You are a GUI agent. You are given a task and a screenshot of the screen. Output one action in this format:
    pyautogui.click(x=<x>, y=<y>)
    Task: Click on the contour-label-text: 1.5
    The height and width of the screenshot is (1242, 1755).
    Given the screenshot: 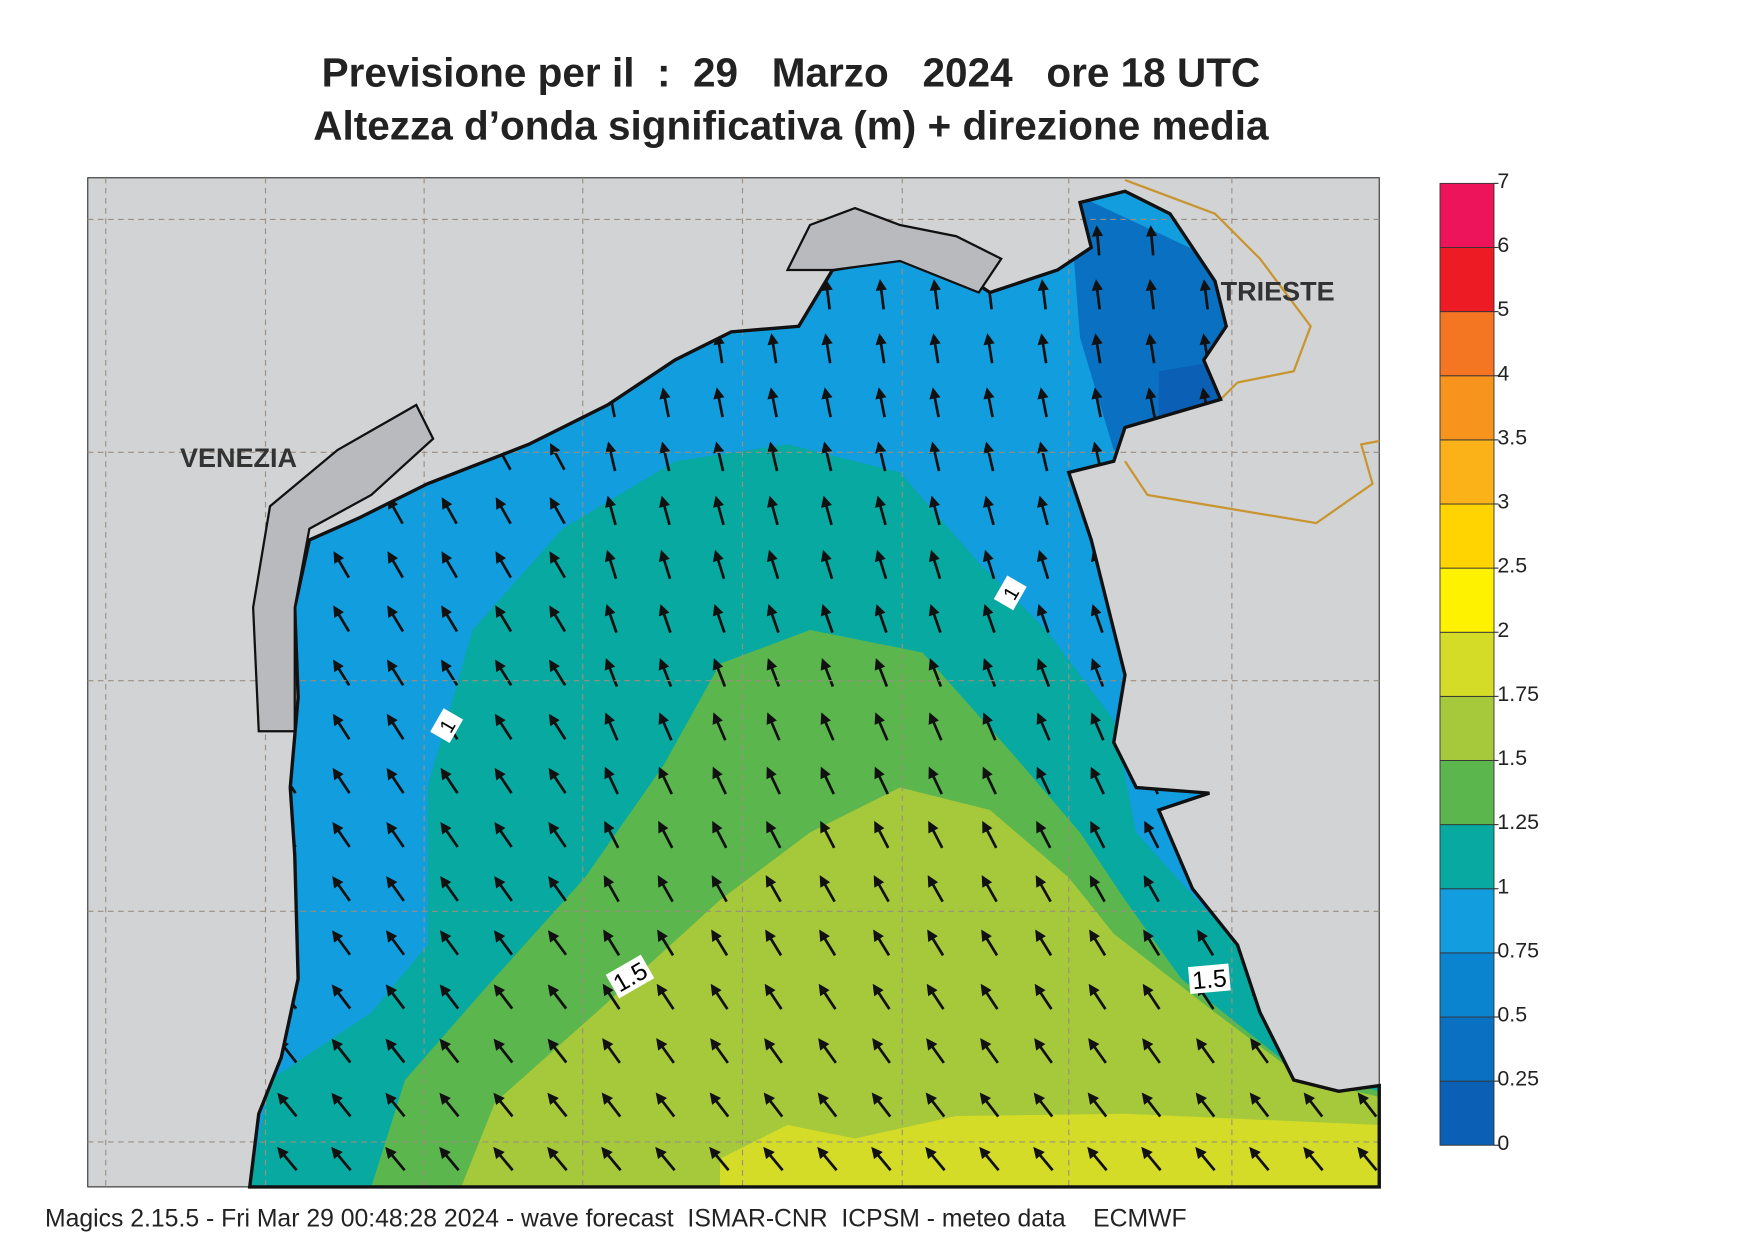 What is the action you would take?
    pyautogui.click(x=1209, y=980)
    